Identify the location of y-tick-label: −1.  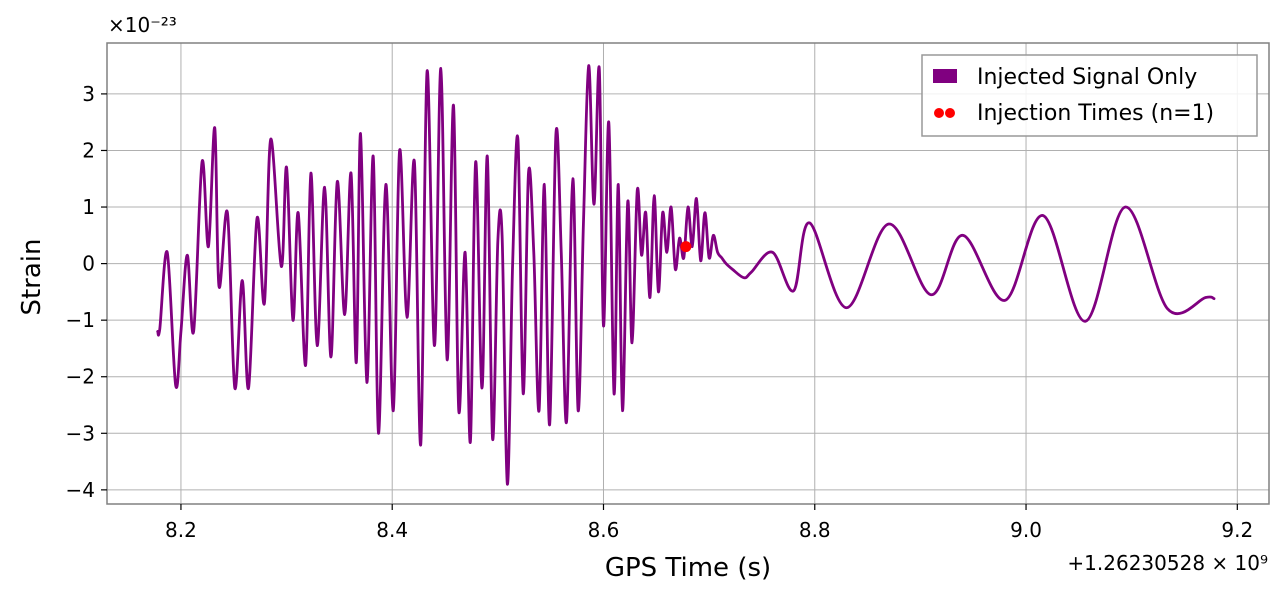
(80, 320).